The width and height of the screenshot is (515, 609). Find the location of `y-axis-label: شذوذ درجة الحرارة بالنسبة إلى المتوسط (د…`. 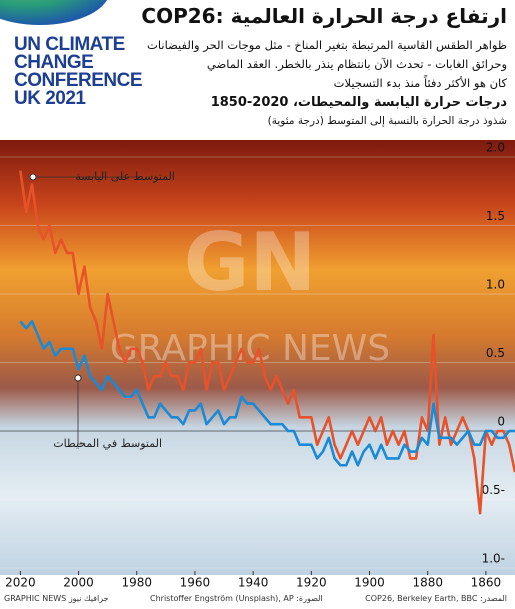

y-axis-label: شذوذ درجة الحرارة بالنسبة إلى المتوسط (د… is located at coordinates (387, 121).